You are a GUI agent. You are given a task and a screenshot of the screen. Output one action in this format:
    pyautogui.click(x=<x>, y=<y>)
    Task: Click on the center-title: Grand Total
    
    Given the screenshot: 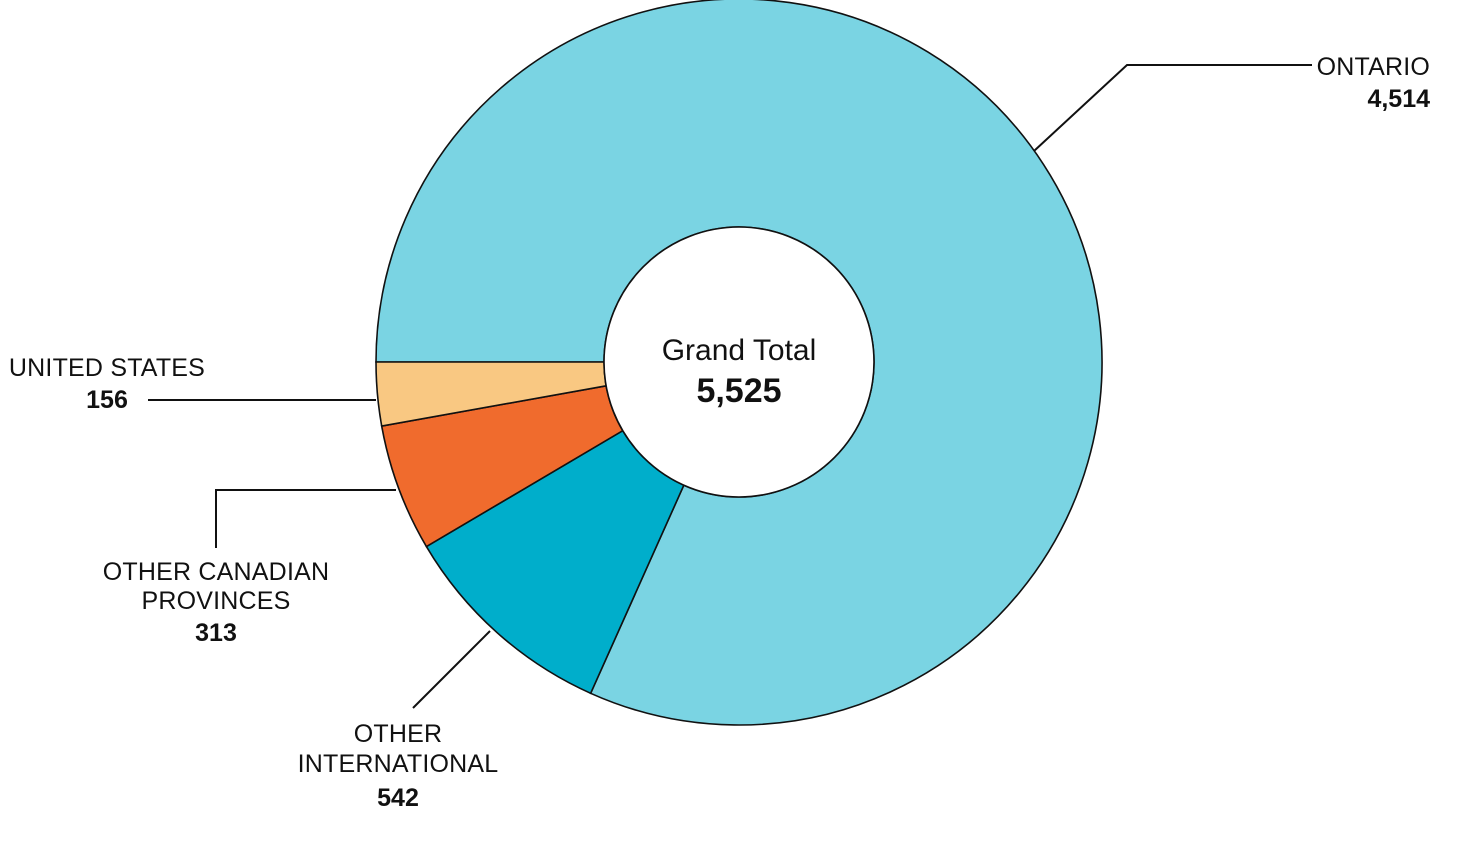 What is the action you would take?
    pyautogui.click(x=739, y=350)
    